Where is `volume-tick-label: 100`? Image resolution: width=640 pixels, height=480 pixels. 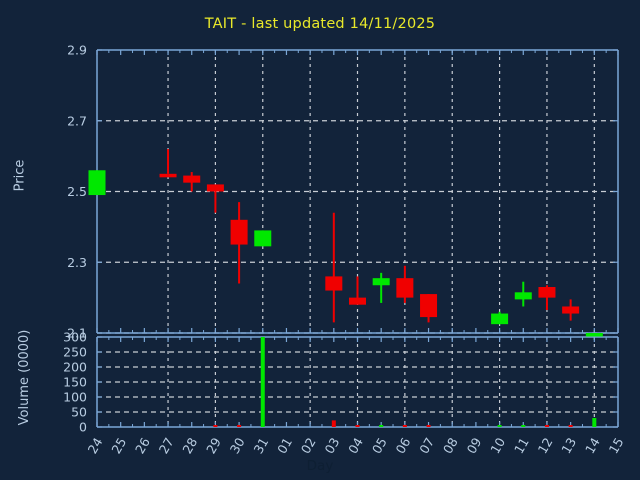
volume-tick-label: 100 is located at coordinates (75, 397).